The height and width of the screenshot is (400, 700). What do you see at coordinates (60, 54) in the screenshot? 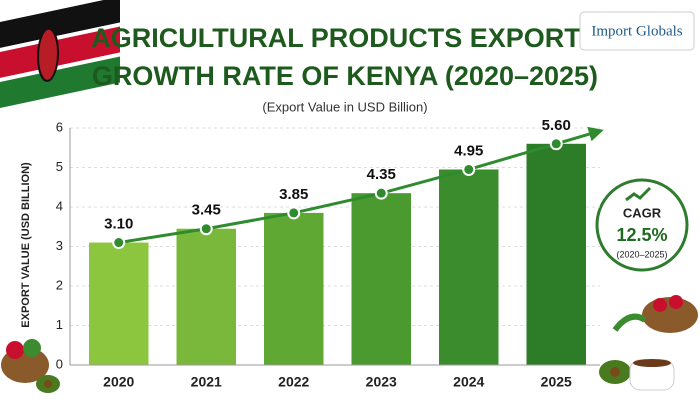
I see `flag` at bounding box center [60, 54].